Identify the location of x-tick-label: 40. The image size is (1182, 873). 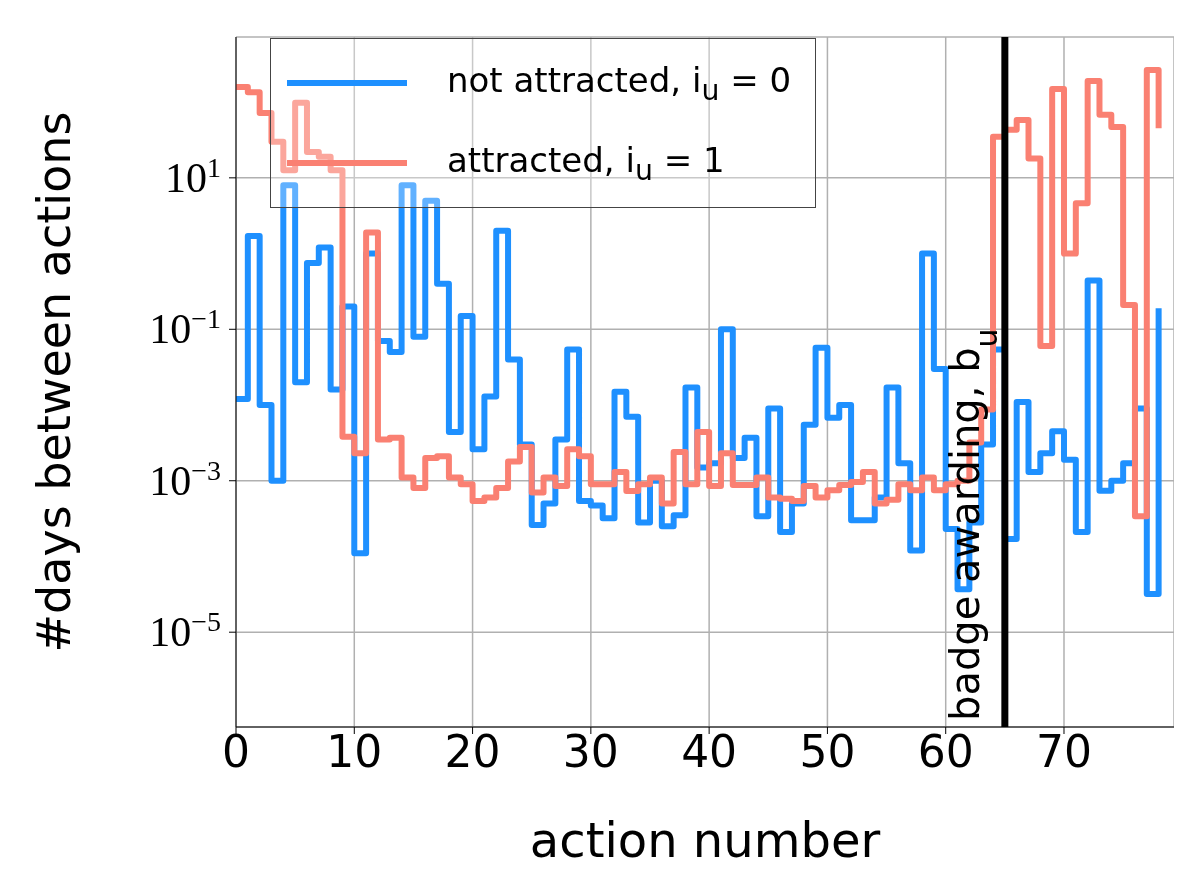
(709, 752).